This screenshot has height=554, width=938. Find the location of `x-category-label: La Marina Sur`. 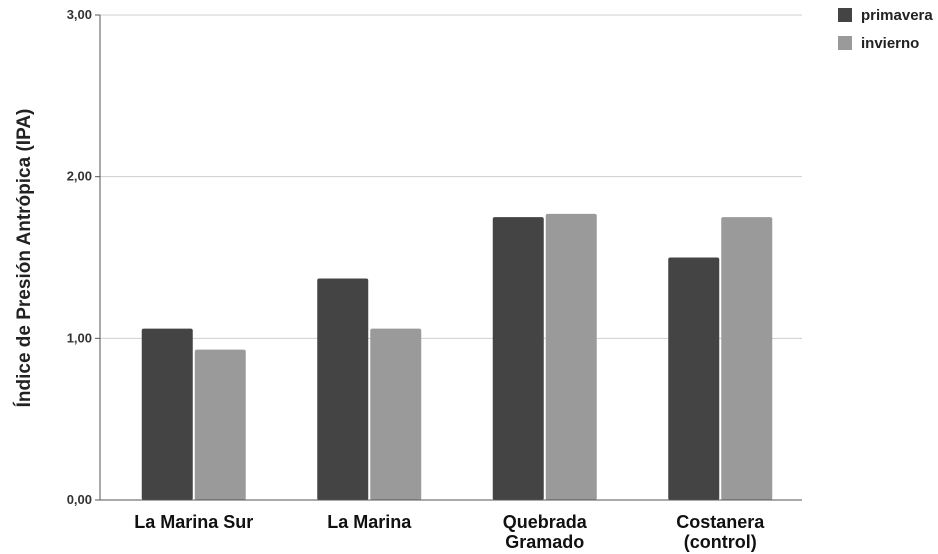

x-category-label: La Marina Sur is located at coordinates (193, 522).